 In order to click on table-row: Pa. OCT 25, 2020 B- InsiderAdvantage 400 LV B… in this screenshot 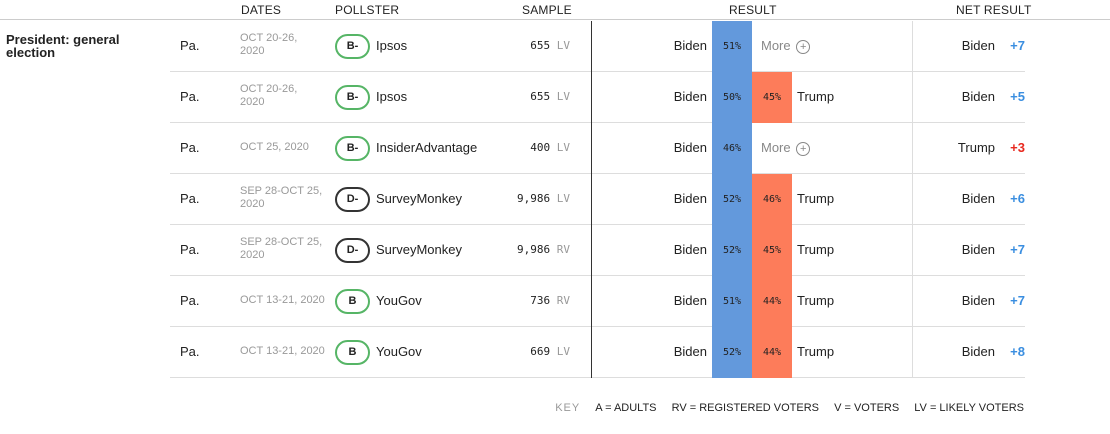, I will do `click(597, 148)`.